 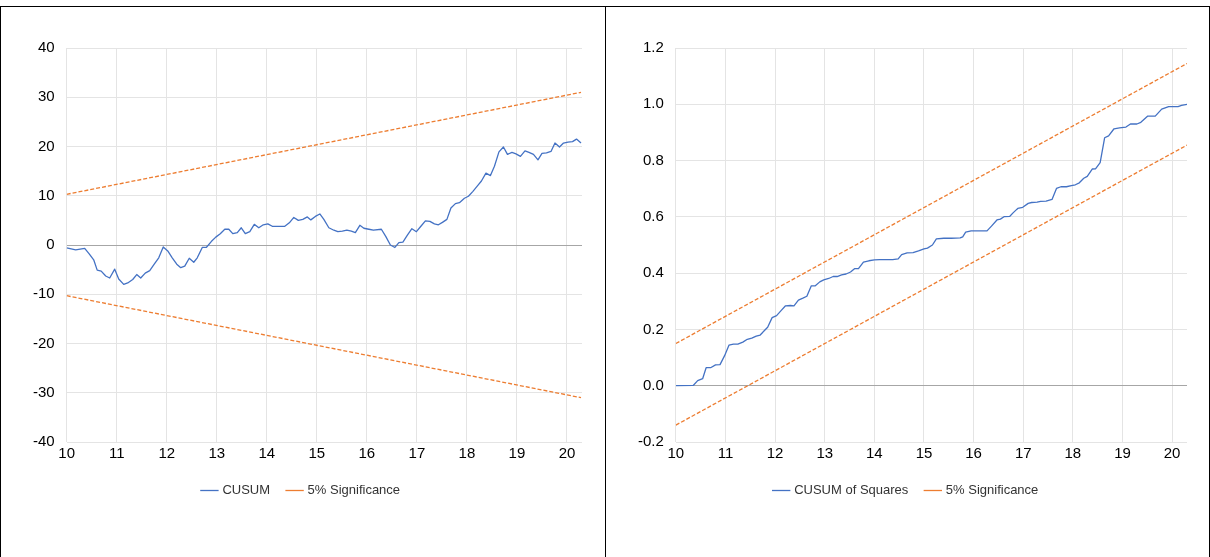 What do you see at coordinates (46, 47) in the screenshot?
I see `y-tick-label: 40` at bounding box center [46, 47].